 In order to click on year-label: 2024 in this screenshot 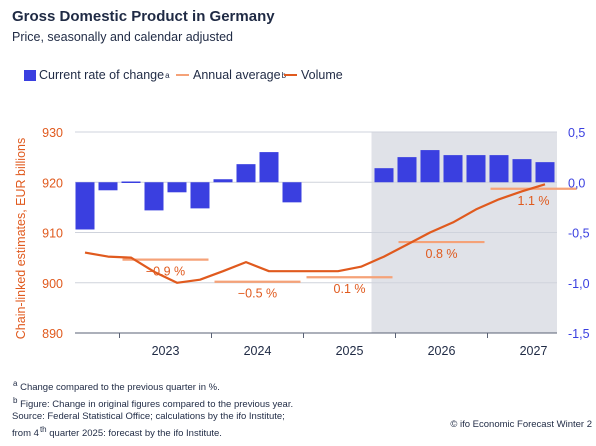, I will do `click(258, 351)`.